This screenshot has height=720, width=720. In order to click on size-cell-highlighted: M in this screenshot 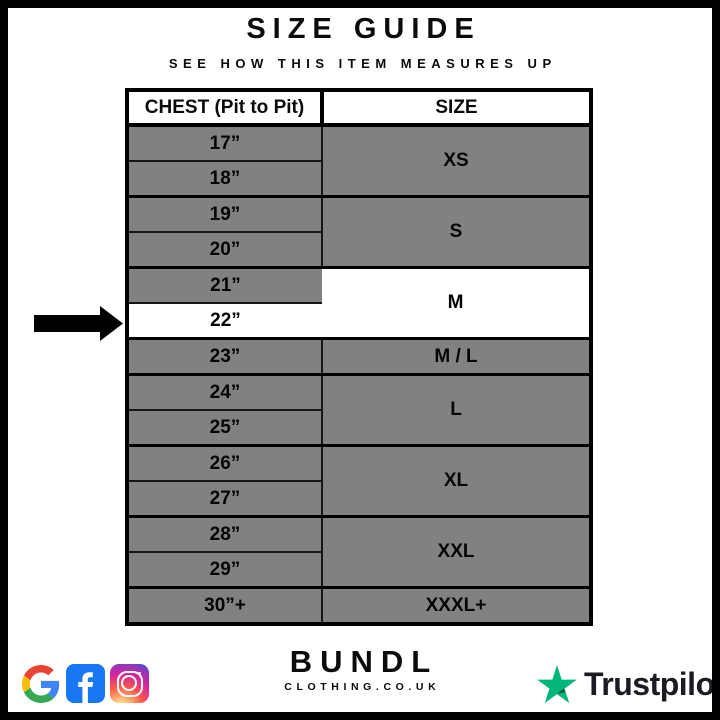, I will do `click(457, 303)`.